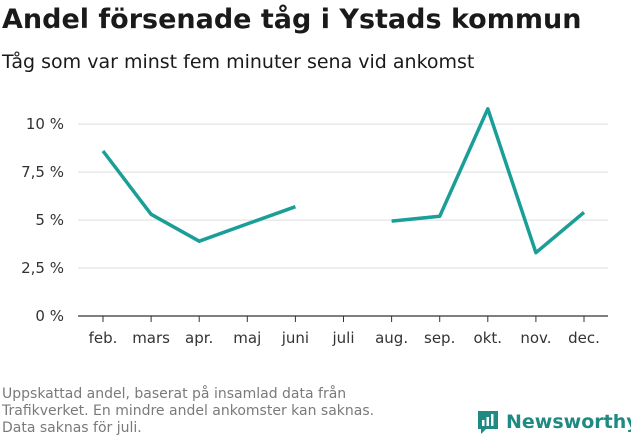 Image resolution: width=631 pixels, height=439 pixels. Describe the element at coordinates (247, 338) in the screenshot. I see `x-tick-label: maj` at that location.